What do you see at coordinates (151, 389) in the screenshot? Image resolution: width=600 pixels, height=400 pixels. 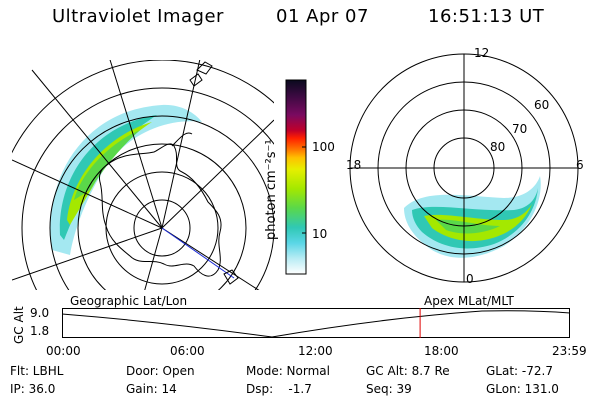 I see `gain-info: Gain: 14` at bounding box center [151, 389].